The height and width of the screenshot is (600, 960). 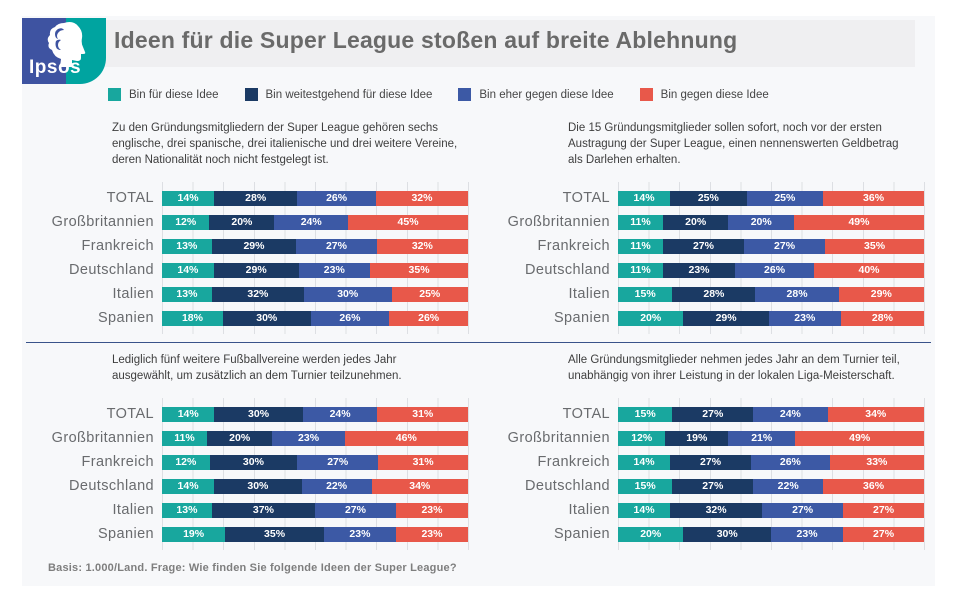 What do you see at coordinates (315, 318) in the screenshot?
I see `stacked-bar: 18% 30% 26% 26%` at bounding box center [315, 318].